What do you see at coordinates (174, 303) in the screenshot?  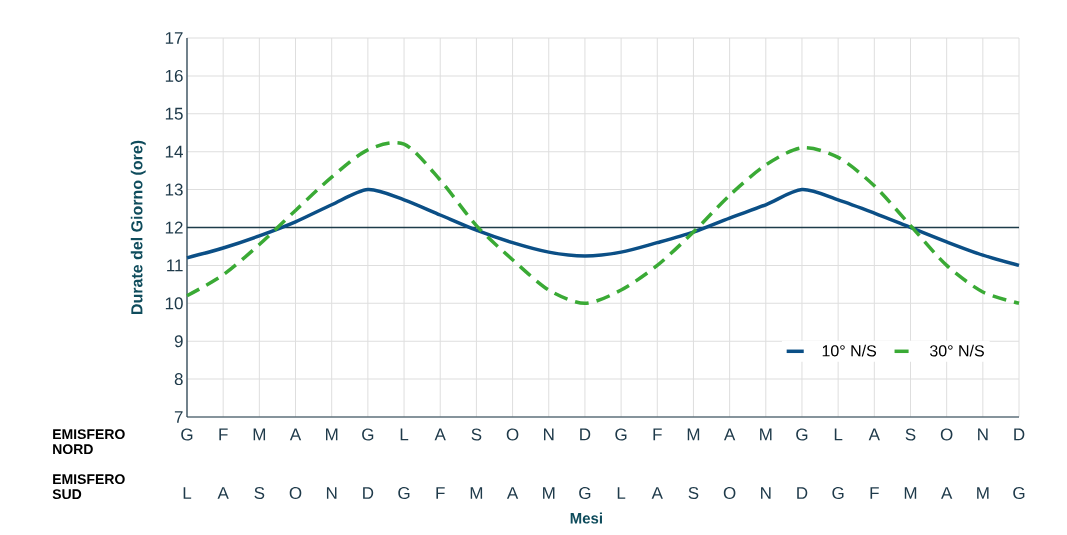 I see `y-tick-label: 10` at bounding box center [174, 303].